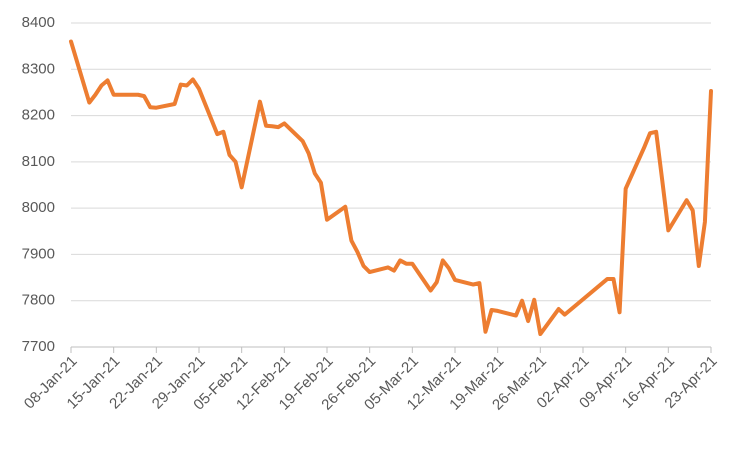 The height and width of the screenshot is (452, 752). Describe the element at coordinates (38, 253) in the screenshot. I see `y-tick-label: 7900` at that location.